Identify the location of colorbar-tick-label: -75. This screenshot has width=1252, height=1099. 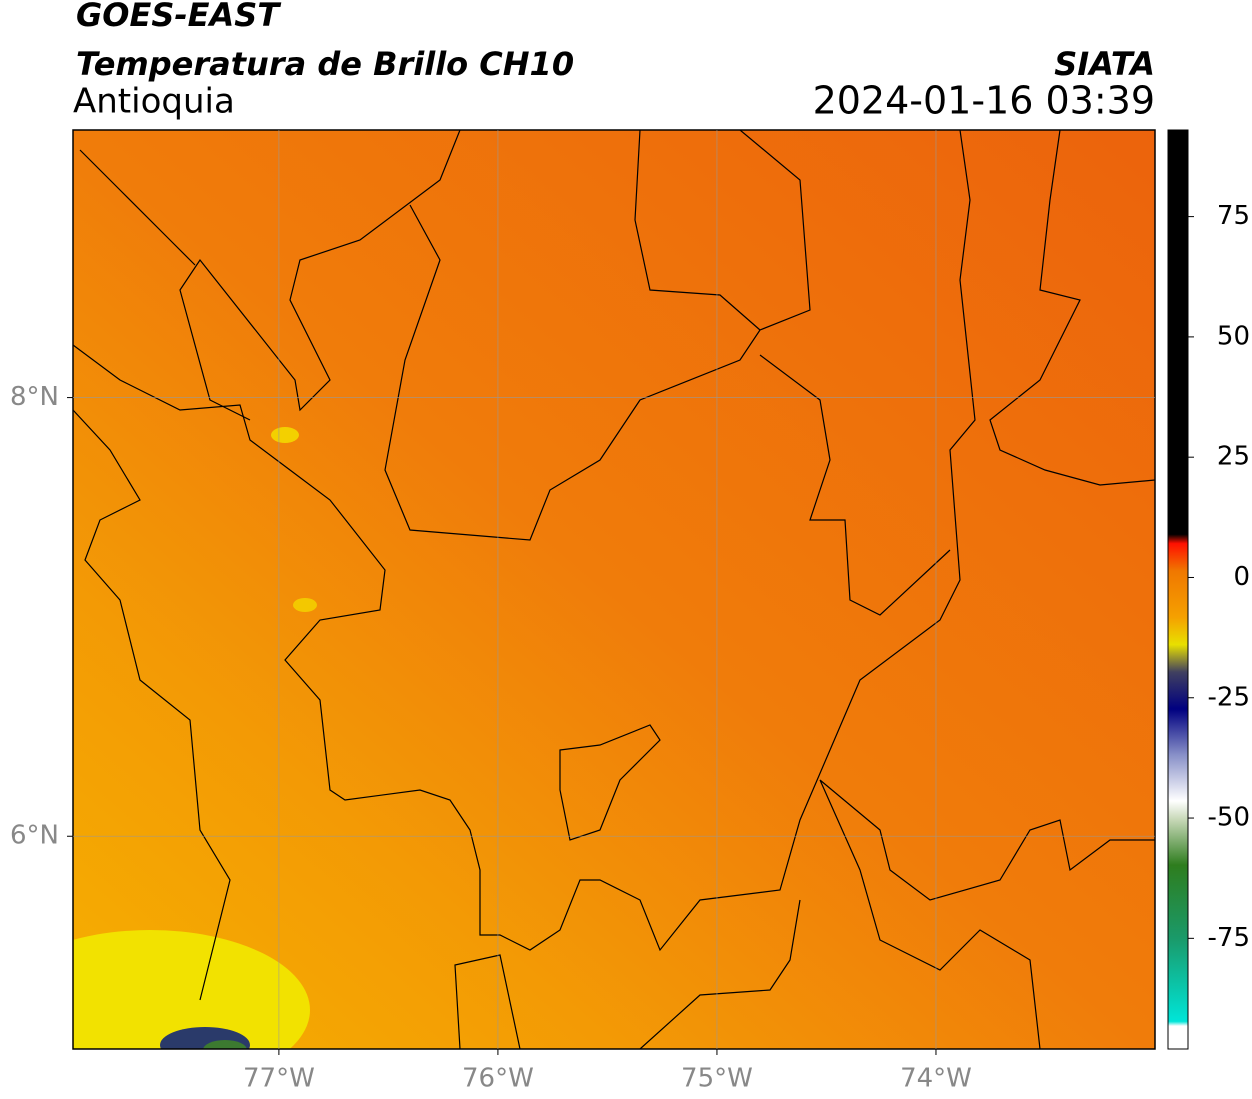
(1229, 938).